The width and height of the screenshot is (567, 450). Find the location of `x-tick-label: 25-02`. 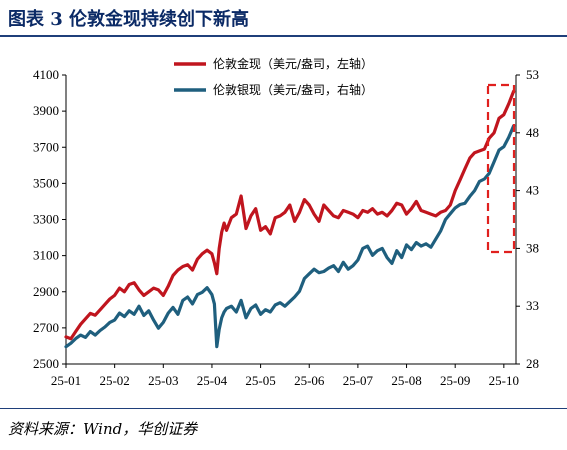

x-tick-label: 25-02 is located at coordinates (114, 380).